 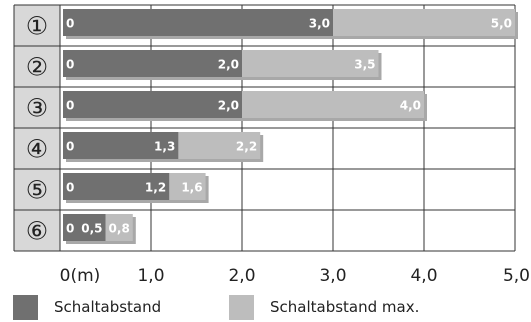 What do you see at coordinates (319, 24) in the screenshot?
I see `bar-primary-label: 3,0` at bounding box center [319, 24].